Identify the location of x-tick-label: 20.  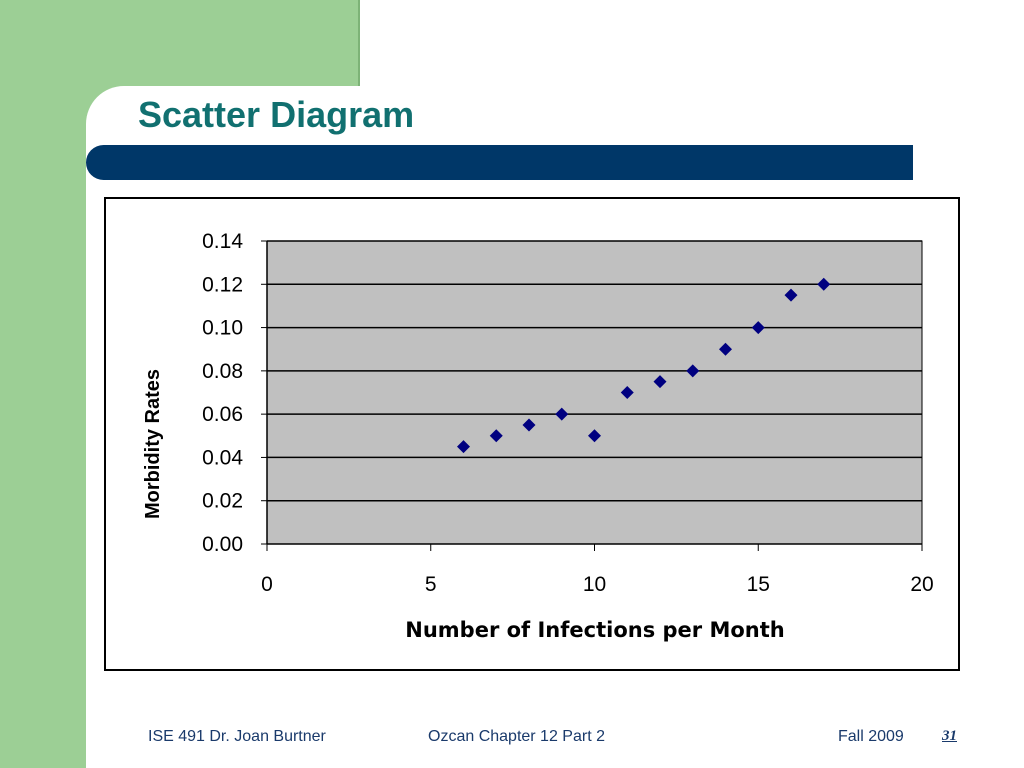
(921, 584).